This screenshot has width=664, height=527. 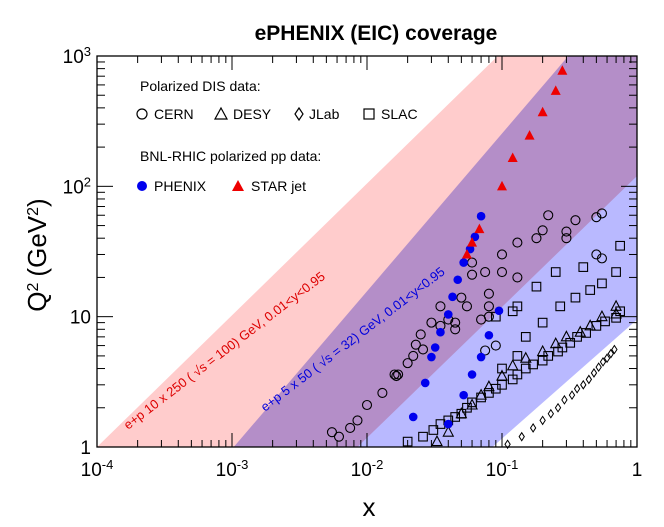 What do you see at coordinates (77, 186) in the screenshot?
I see `y-tick-label: 102` at bounding box center [77, 186].